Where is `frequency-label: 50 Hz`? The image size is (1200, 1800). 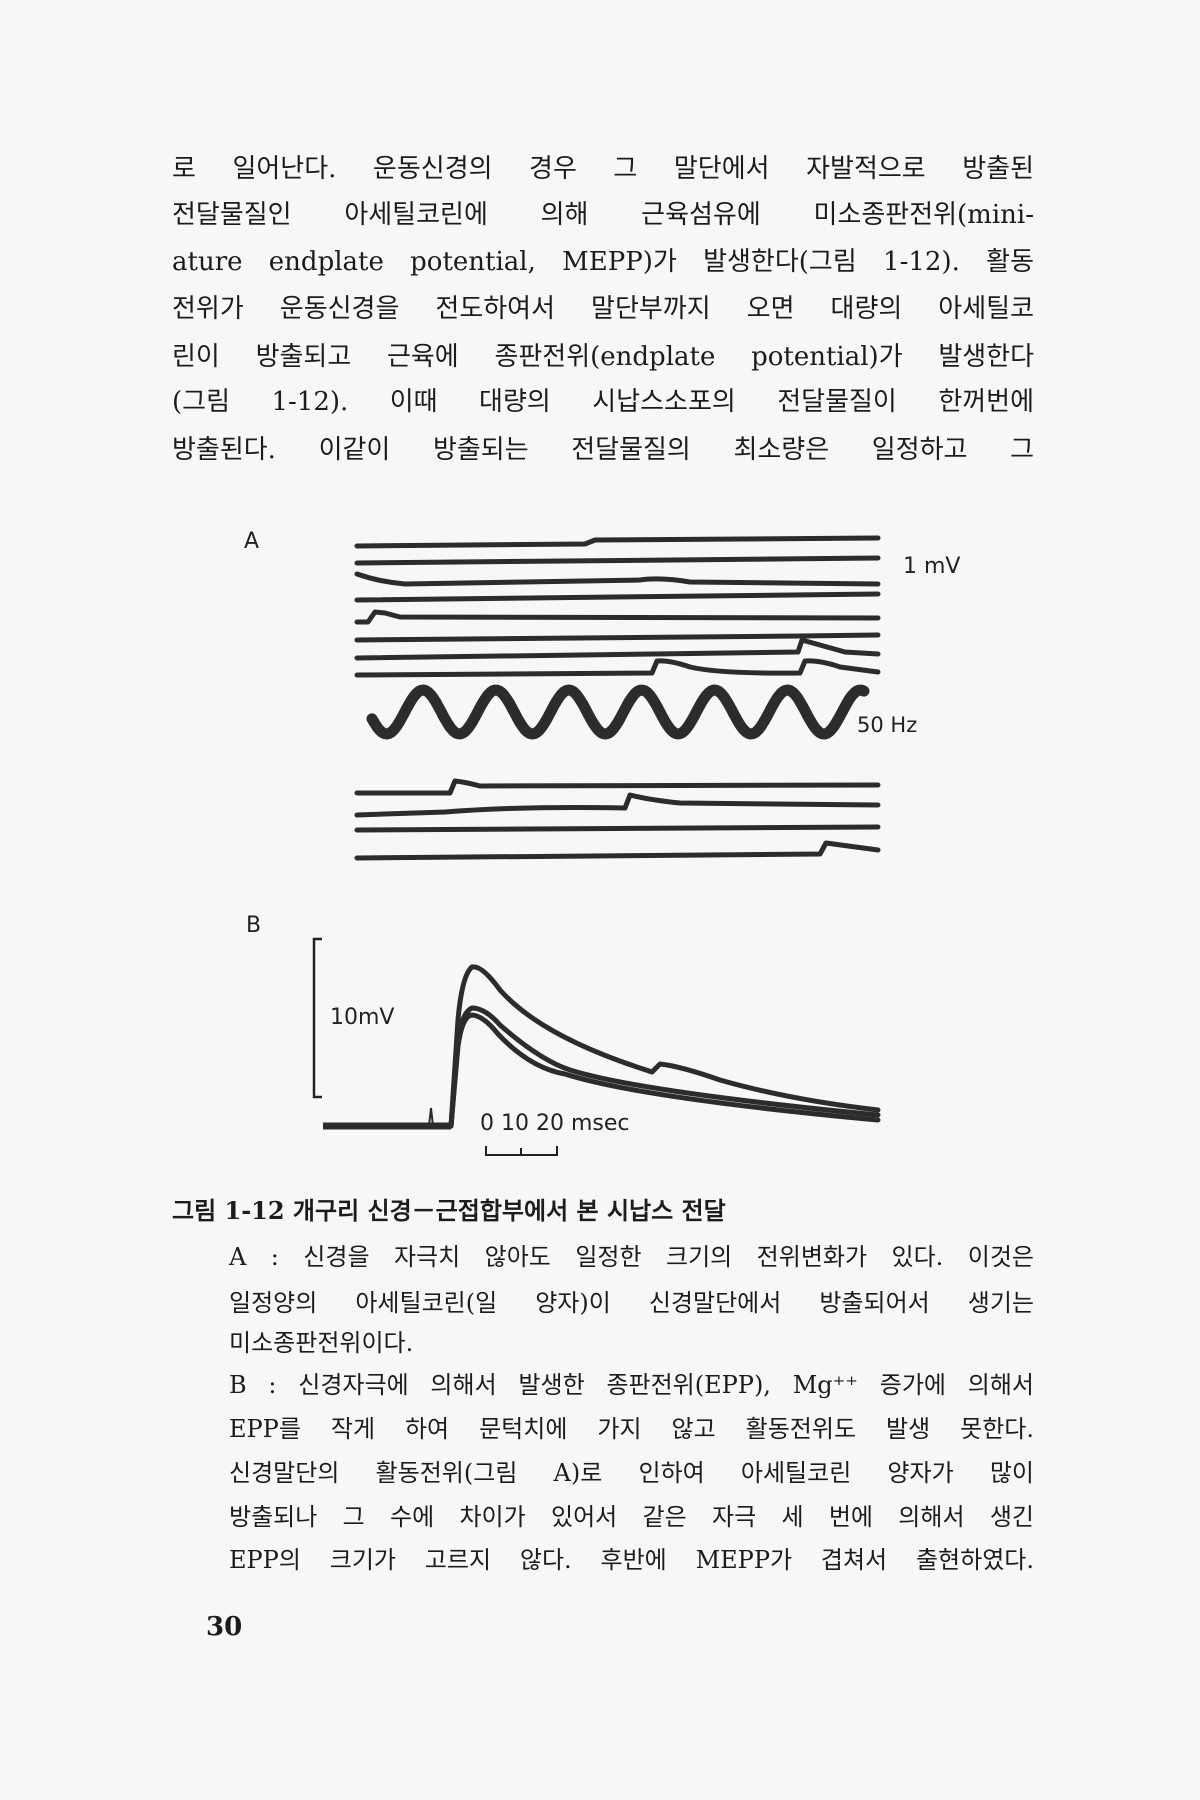 frequency-label: 50 Hz is located at coordinates (887, 725).